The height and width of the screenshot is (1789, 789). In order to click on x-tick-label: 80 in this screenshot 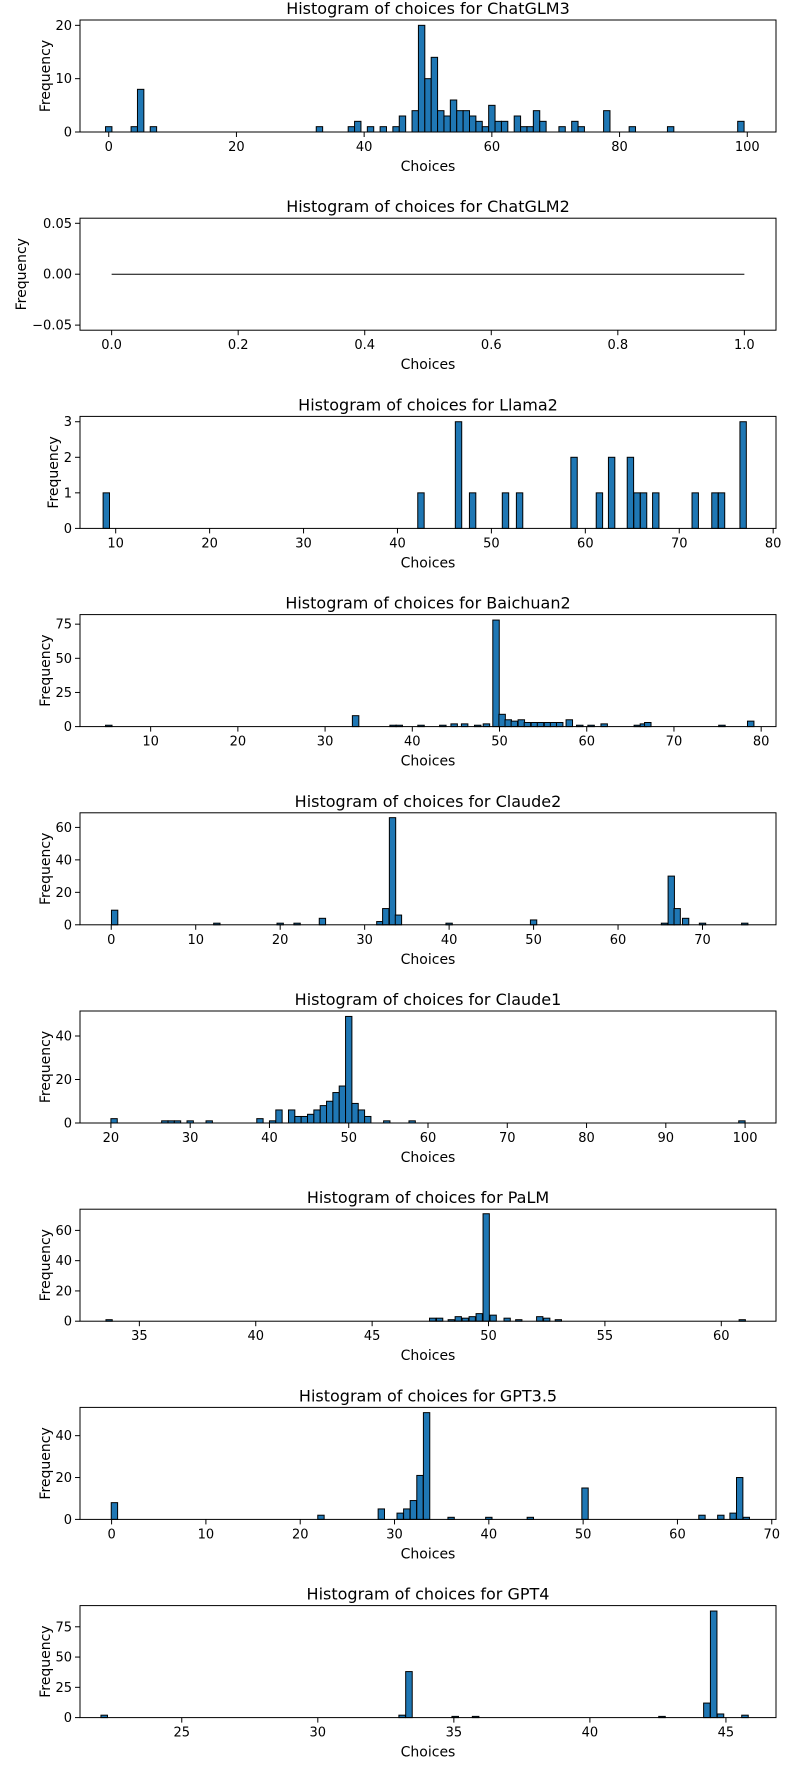, I will do `click(761, 742)`.